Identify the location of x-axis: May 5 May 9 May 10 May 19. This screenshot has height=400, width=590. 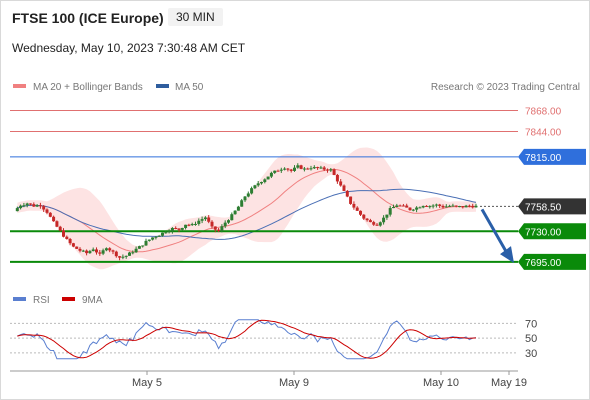
(268, 379).